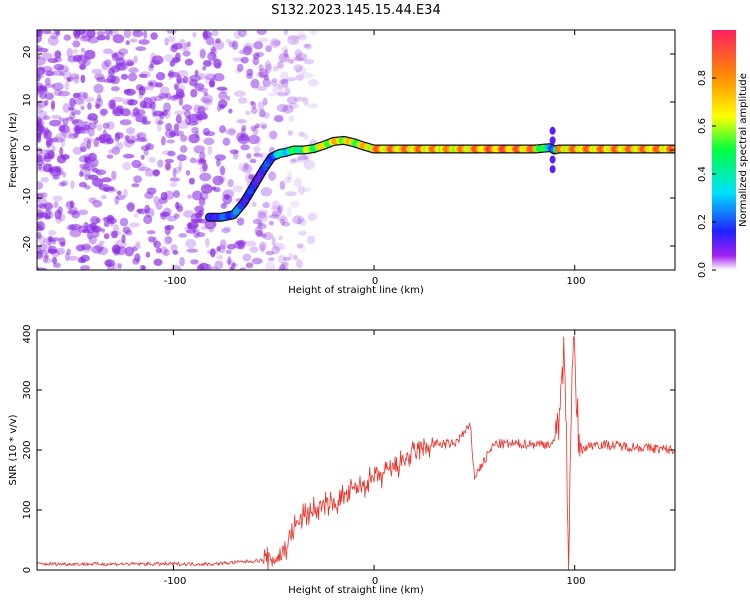 The height and width of the screenshot is (600, 750). What do you see at coordinates (355, 10) in the screenshot?
I see `figure-title: S132.2023.145.15.44.E34` at bounding box center [355, 10].